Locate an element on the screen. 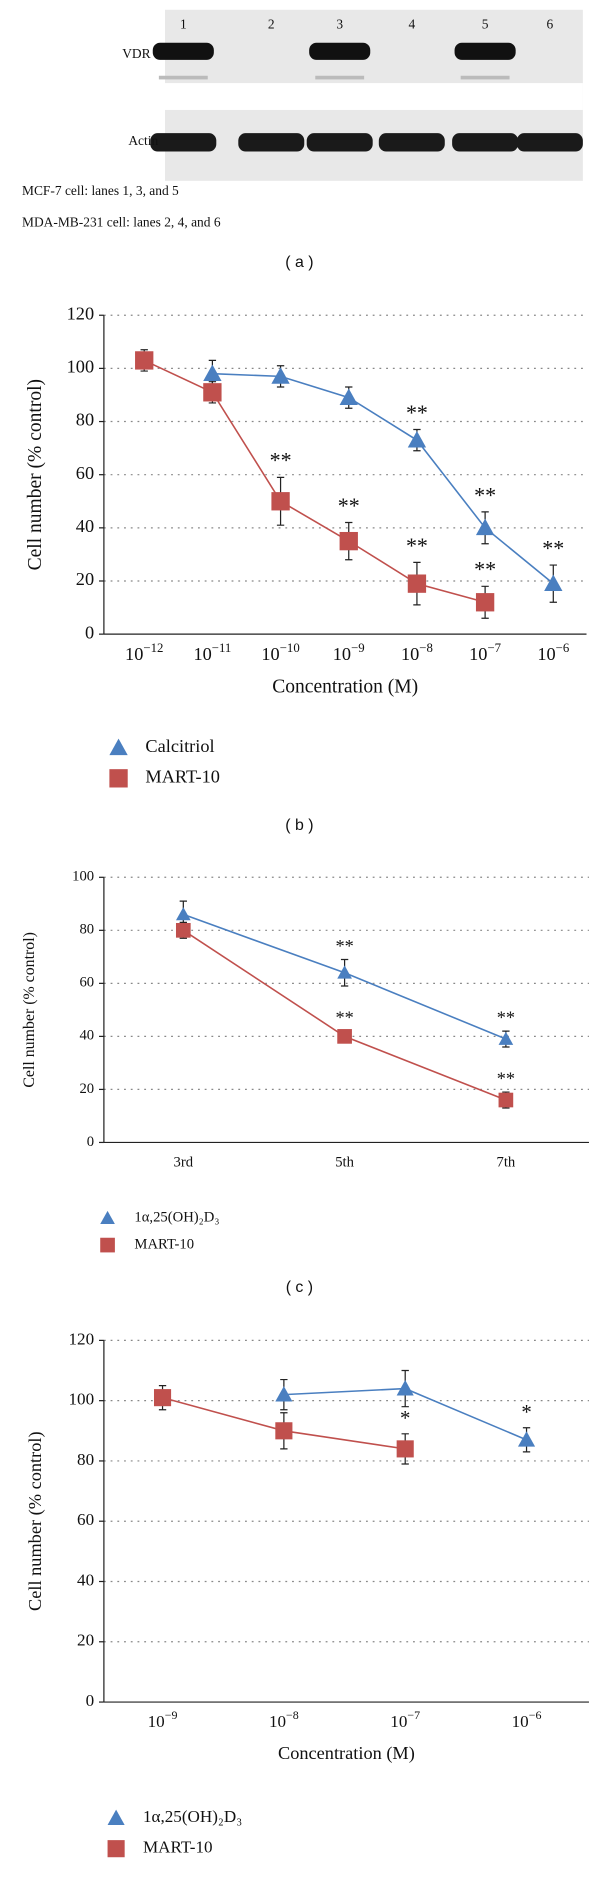  lane-label: 5 is located at coordinates (485, 24).